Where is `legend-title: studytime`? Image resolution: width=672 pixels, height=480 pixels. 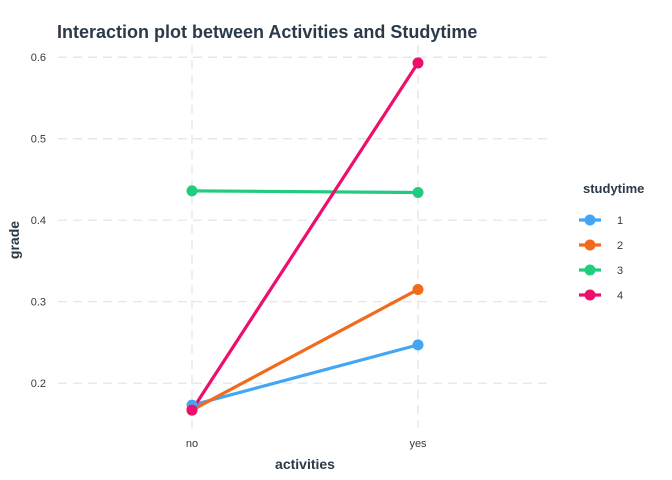
legend-title: studytime is located at coordinates (613, 188).